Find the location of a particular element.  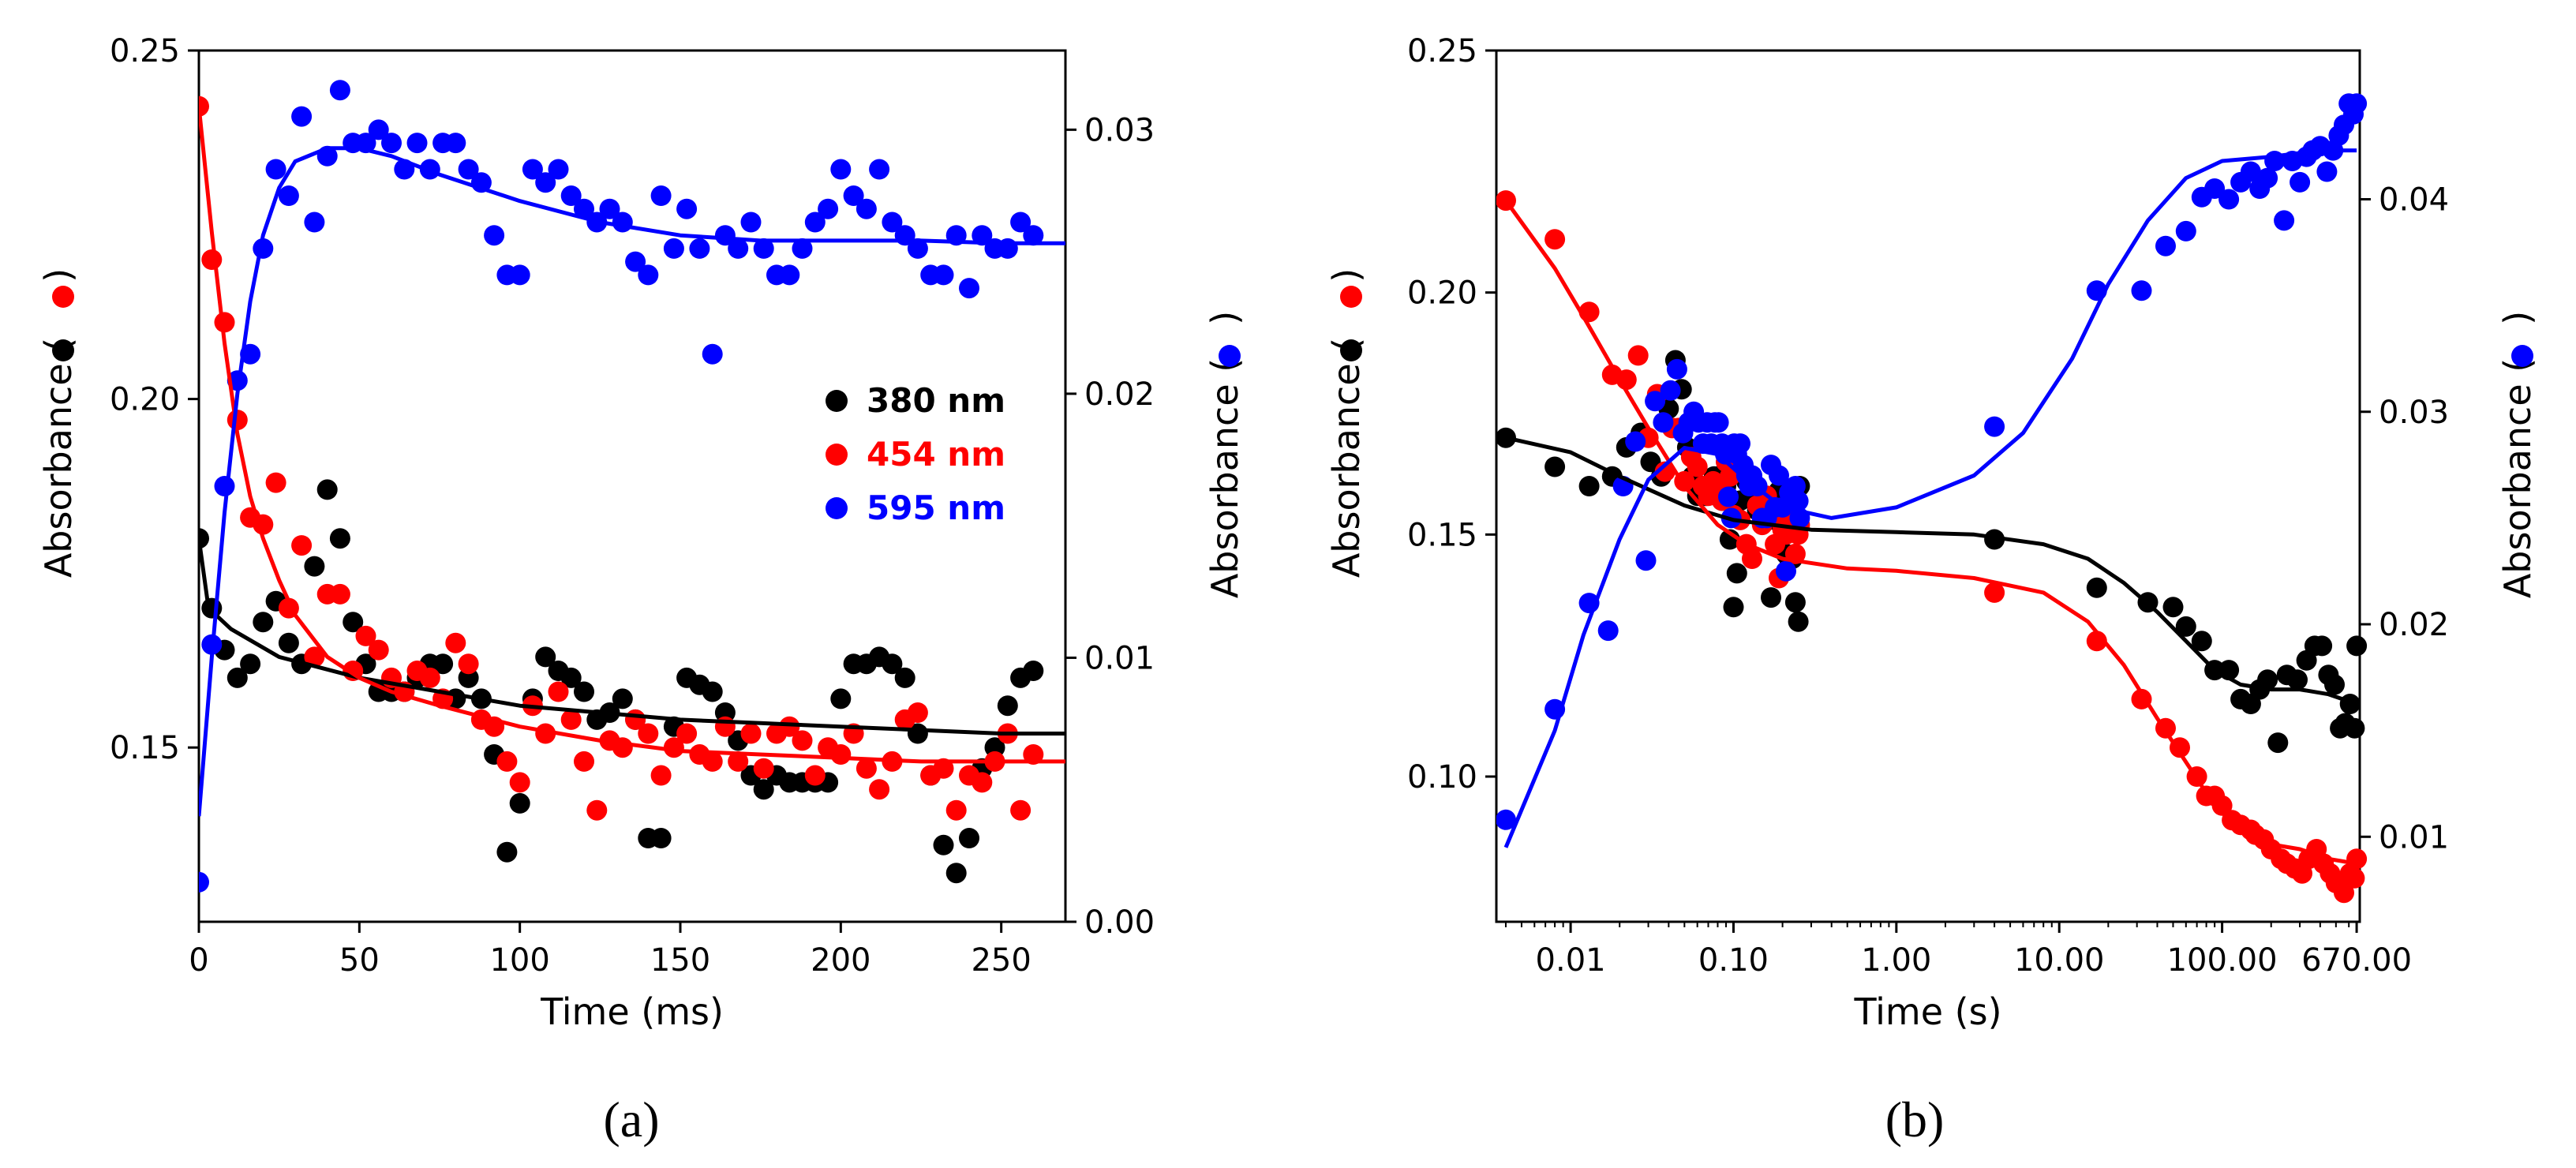

y-right-tick-label: 0.03 is located at coordinates (2414, 413).